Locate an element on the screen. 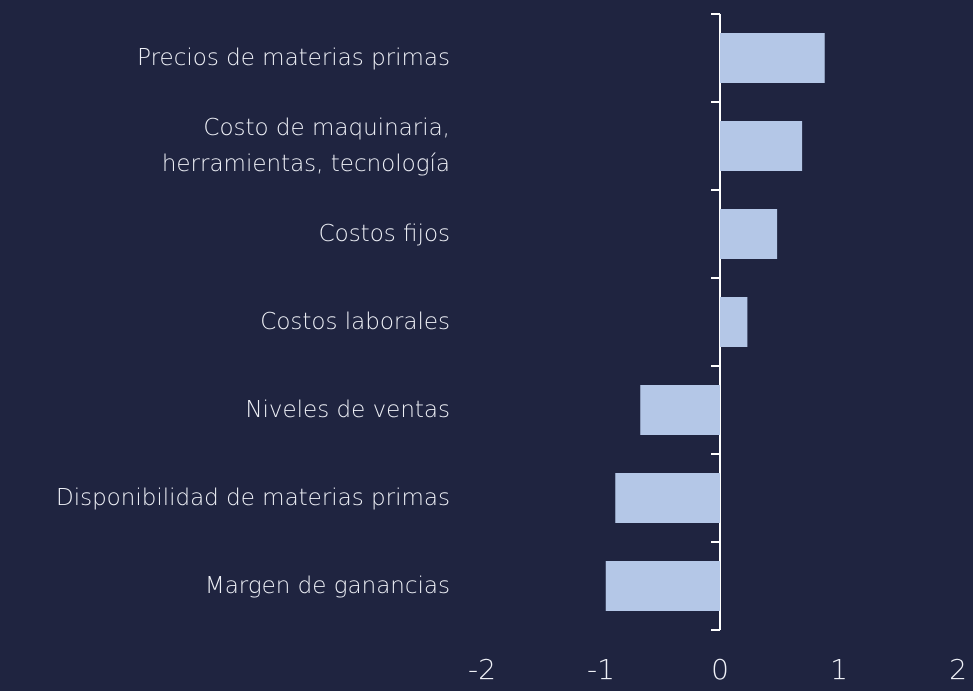 The height and width of the screenshot is (691, 973). category-label: Niveles de ventas is located at coordinates (347, 410).